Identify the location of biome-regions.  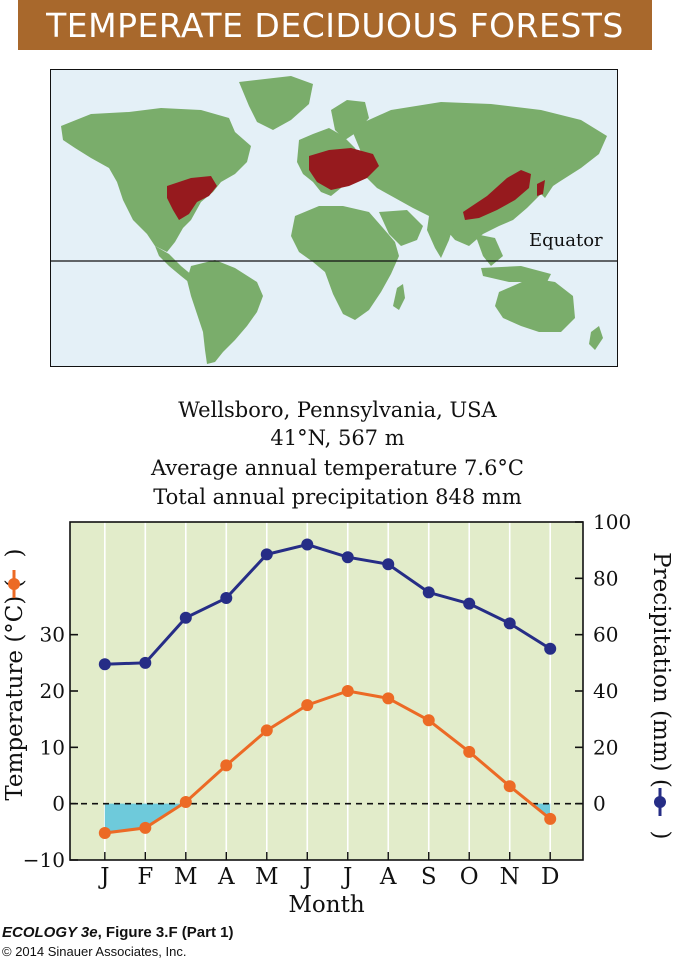
(356, 184).